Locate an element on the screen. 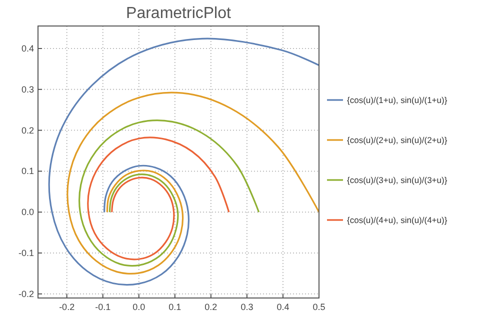 The width and height of the screenshot is (477, 320). chart-title: ParametricPlot is located at coordinates (179, 13).